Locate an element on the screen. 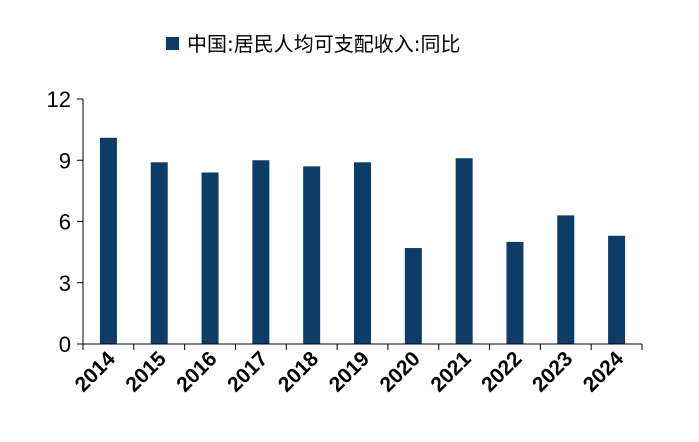 This screenshot has height=442, width=699. x-tick-label: 2022 is located at coordinates (501, 371).